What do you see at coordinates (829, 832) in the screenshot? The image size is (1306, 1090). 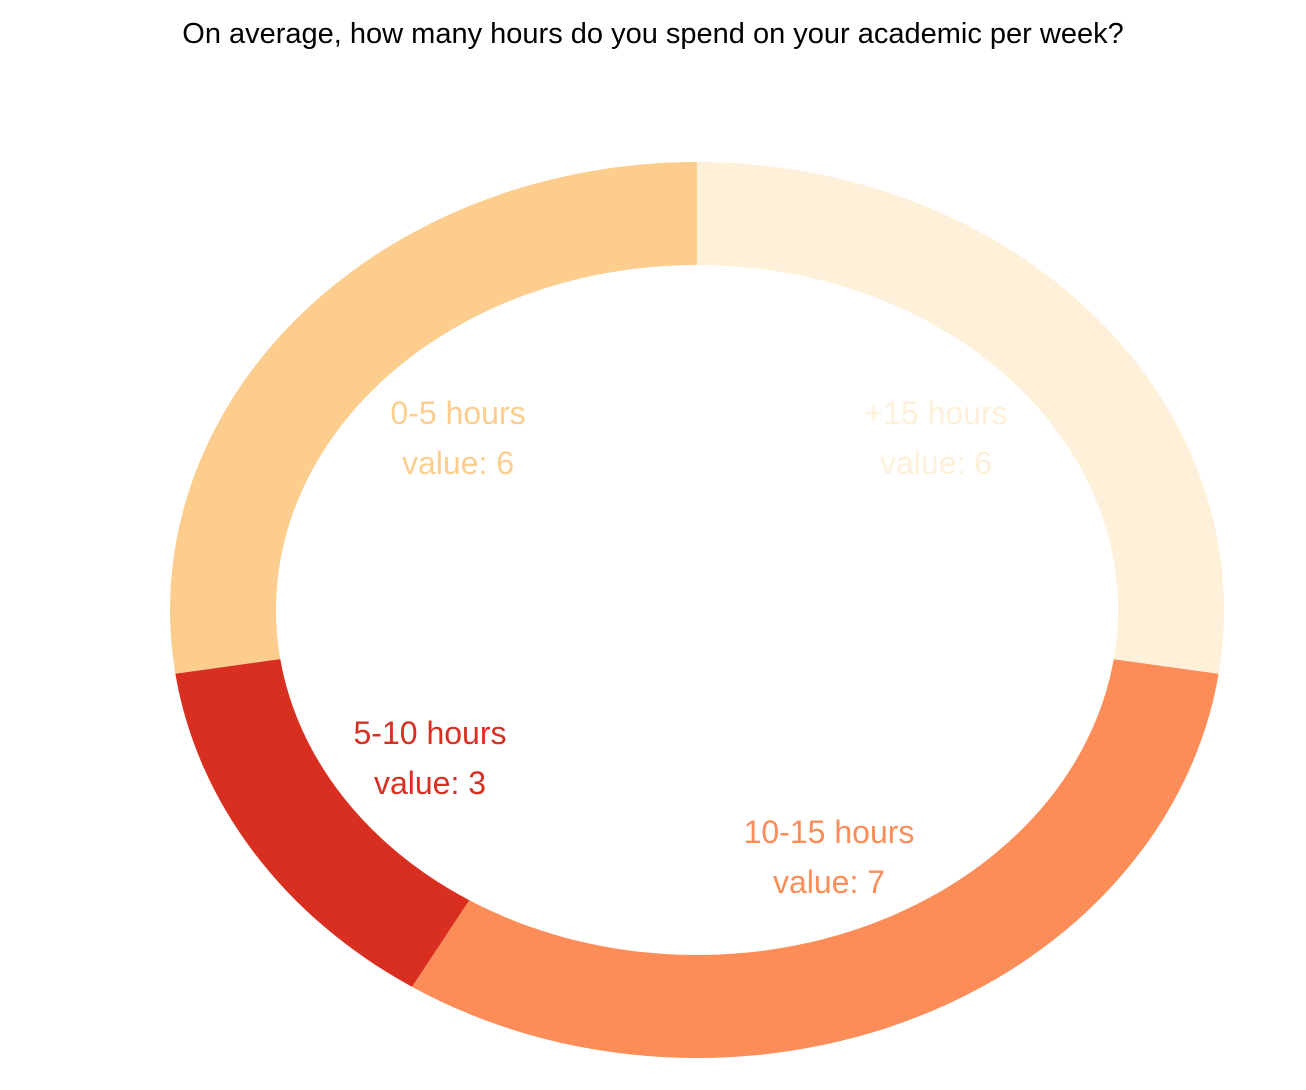 I see `slice-label: 10-15 hours` at bounding box center [829, 832].